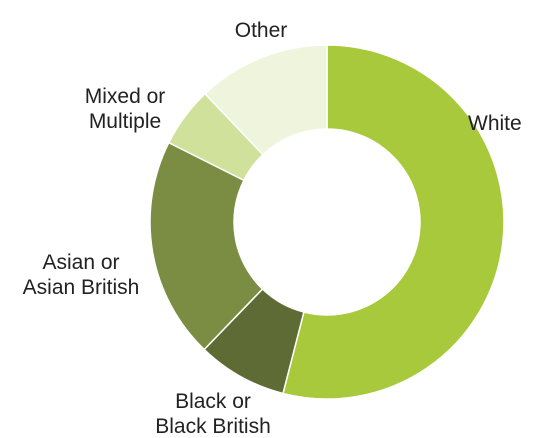 The image size is (560, 438). I want to click on label-white: White, so click(495, 123).